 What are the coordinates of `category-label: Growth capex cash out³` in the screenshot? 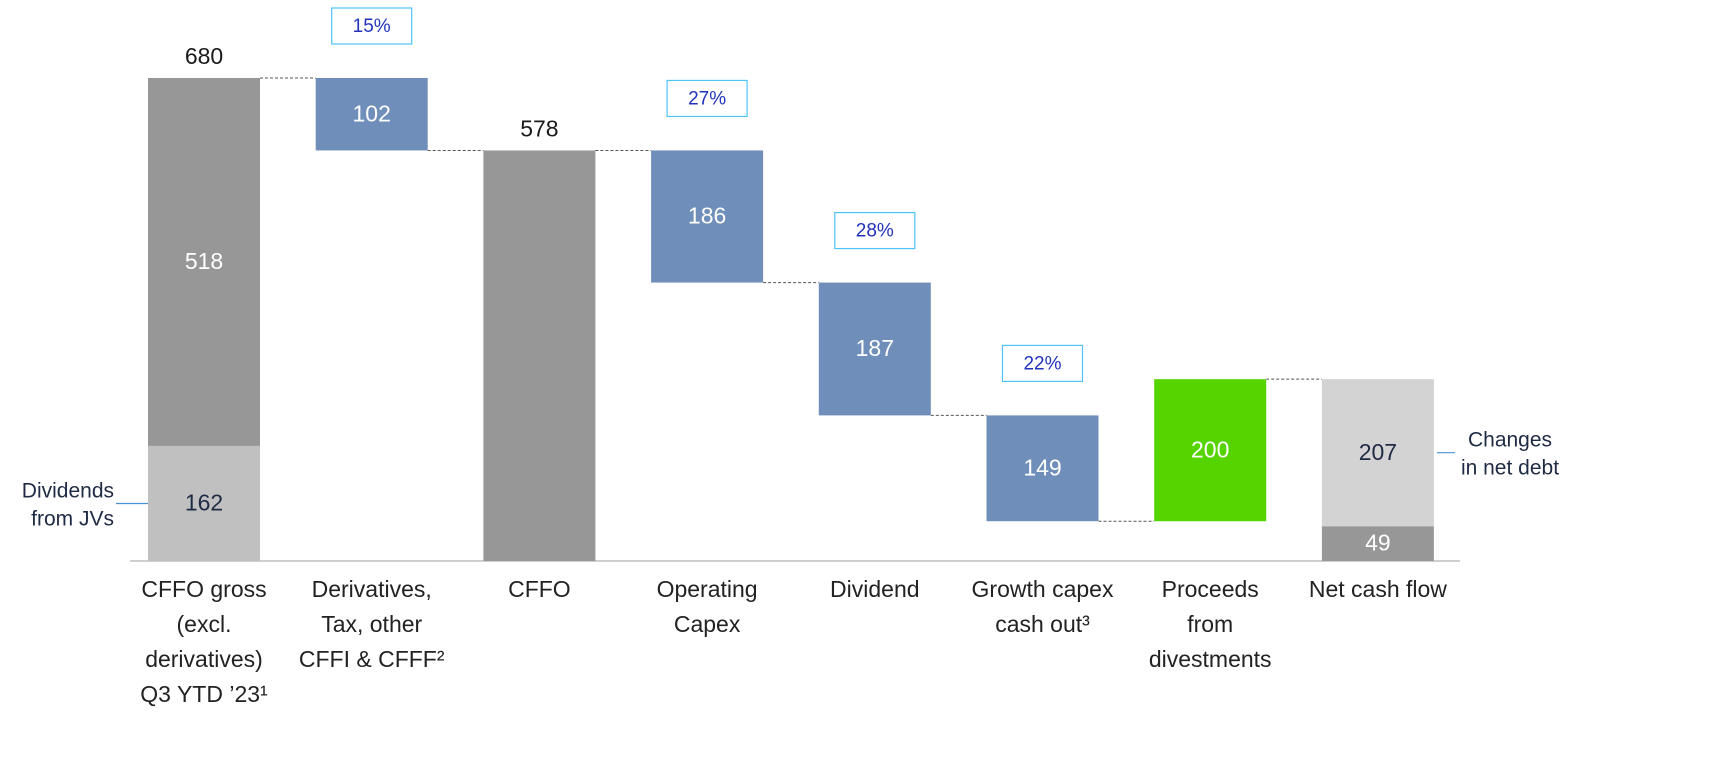 It's located at (1043, 606).